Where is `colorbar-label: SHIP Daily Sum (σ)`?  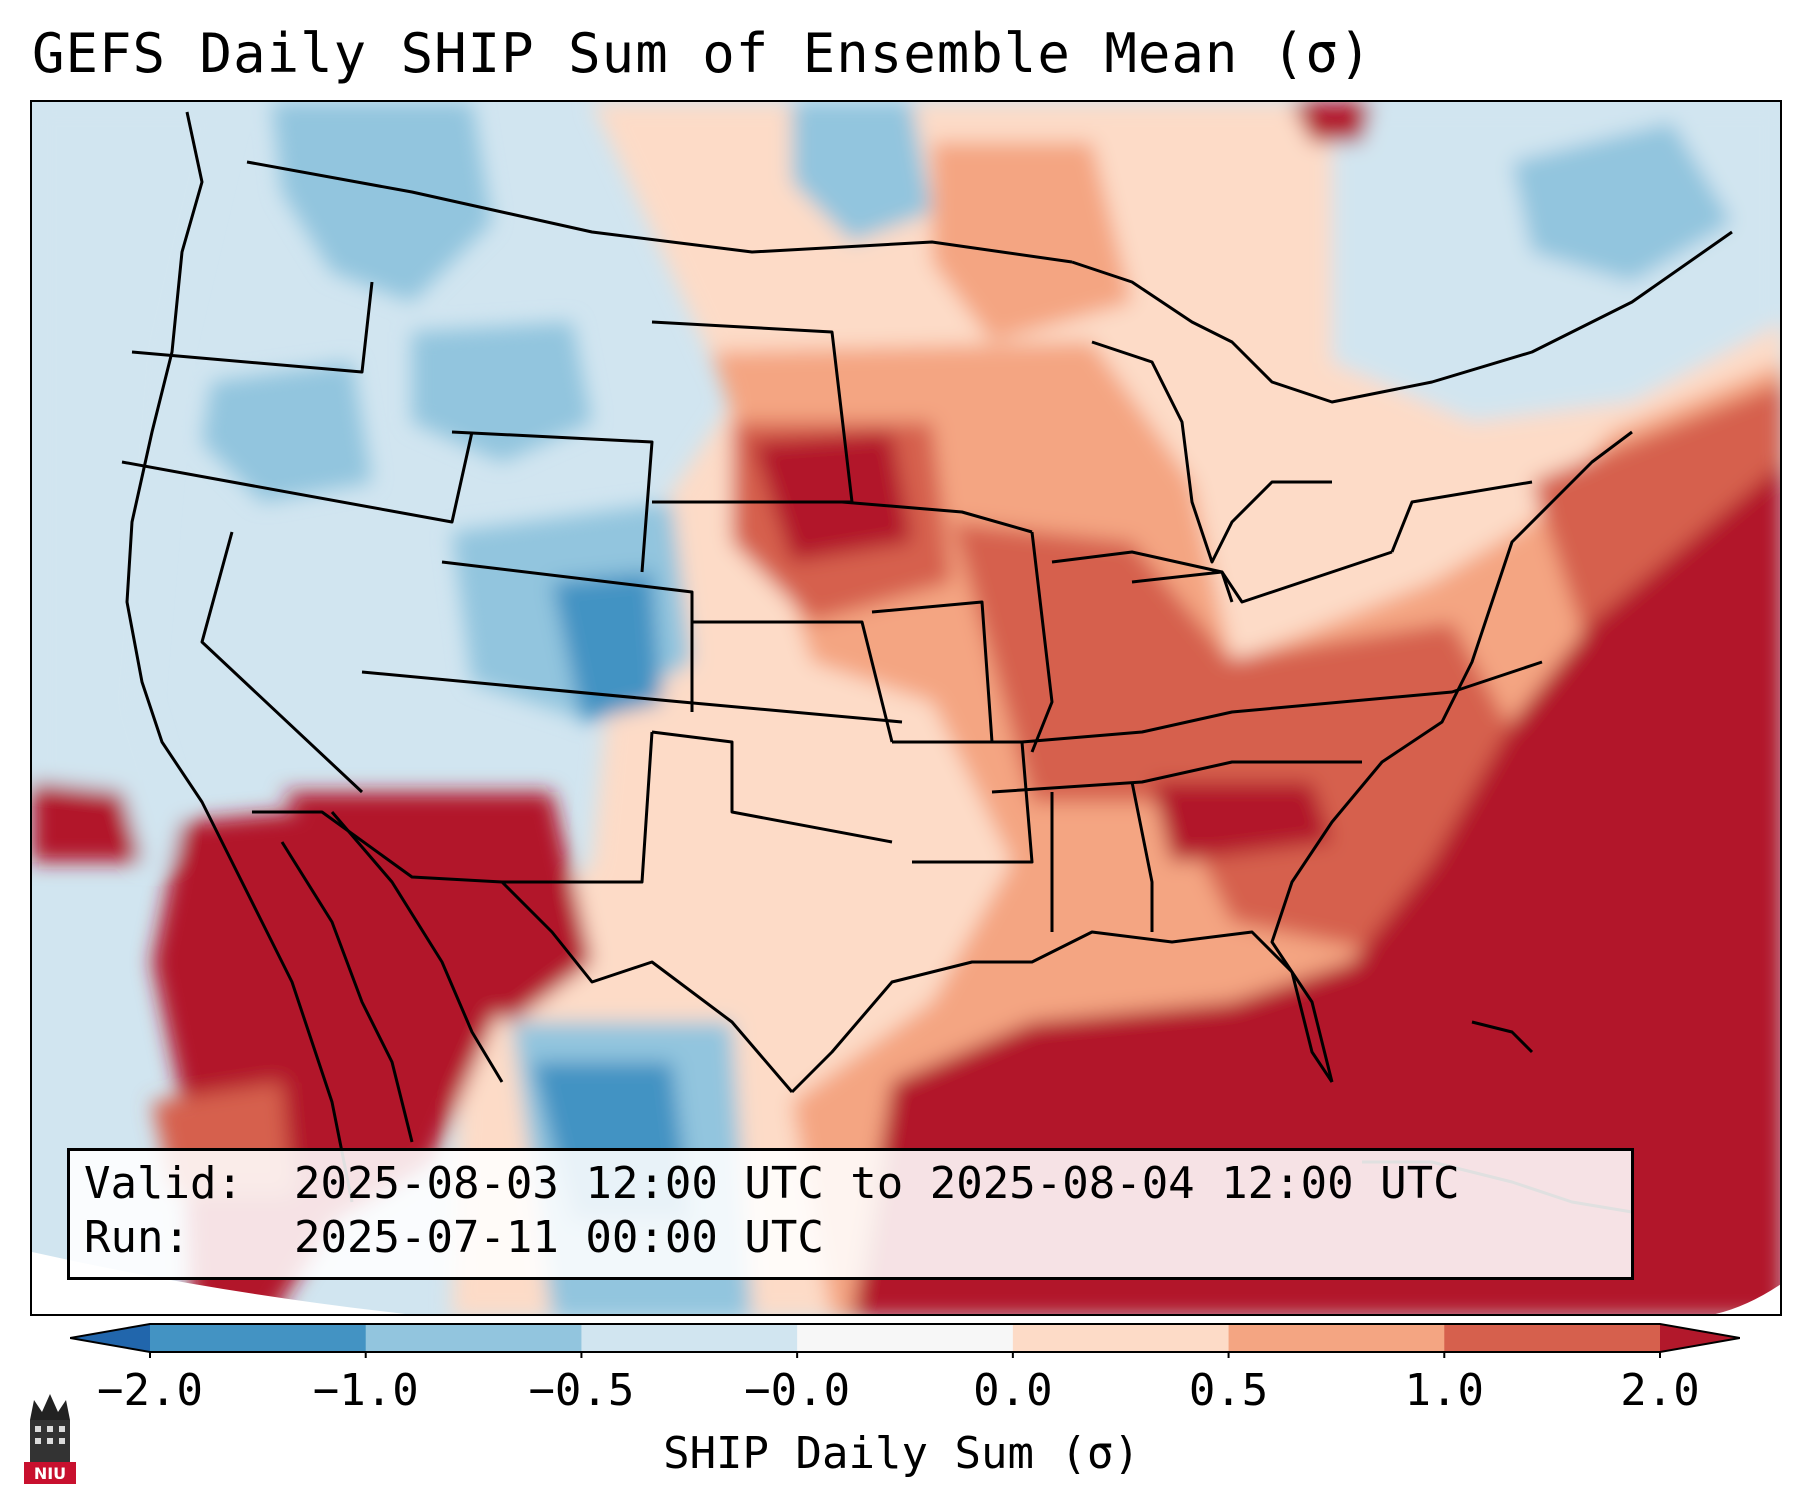
colorbar-label: SHIP Daily Sum (σ) is located at coordinates (901, 1453).